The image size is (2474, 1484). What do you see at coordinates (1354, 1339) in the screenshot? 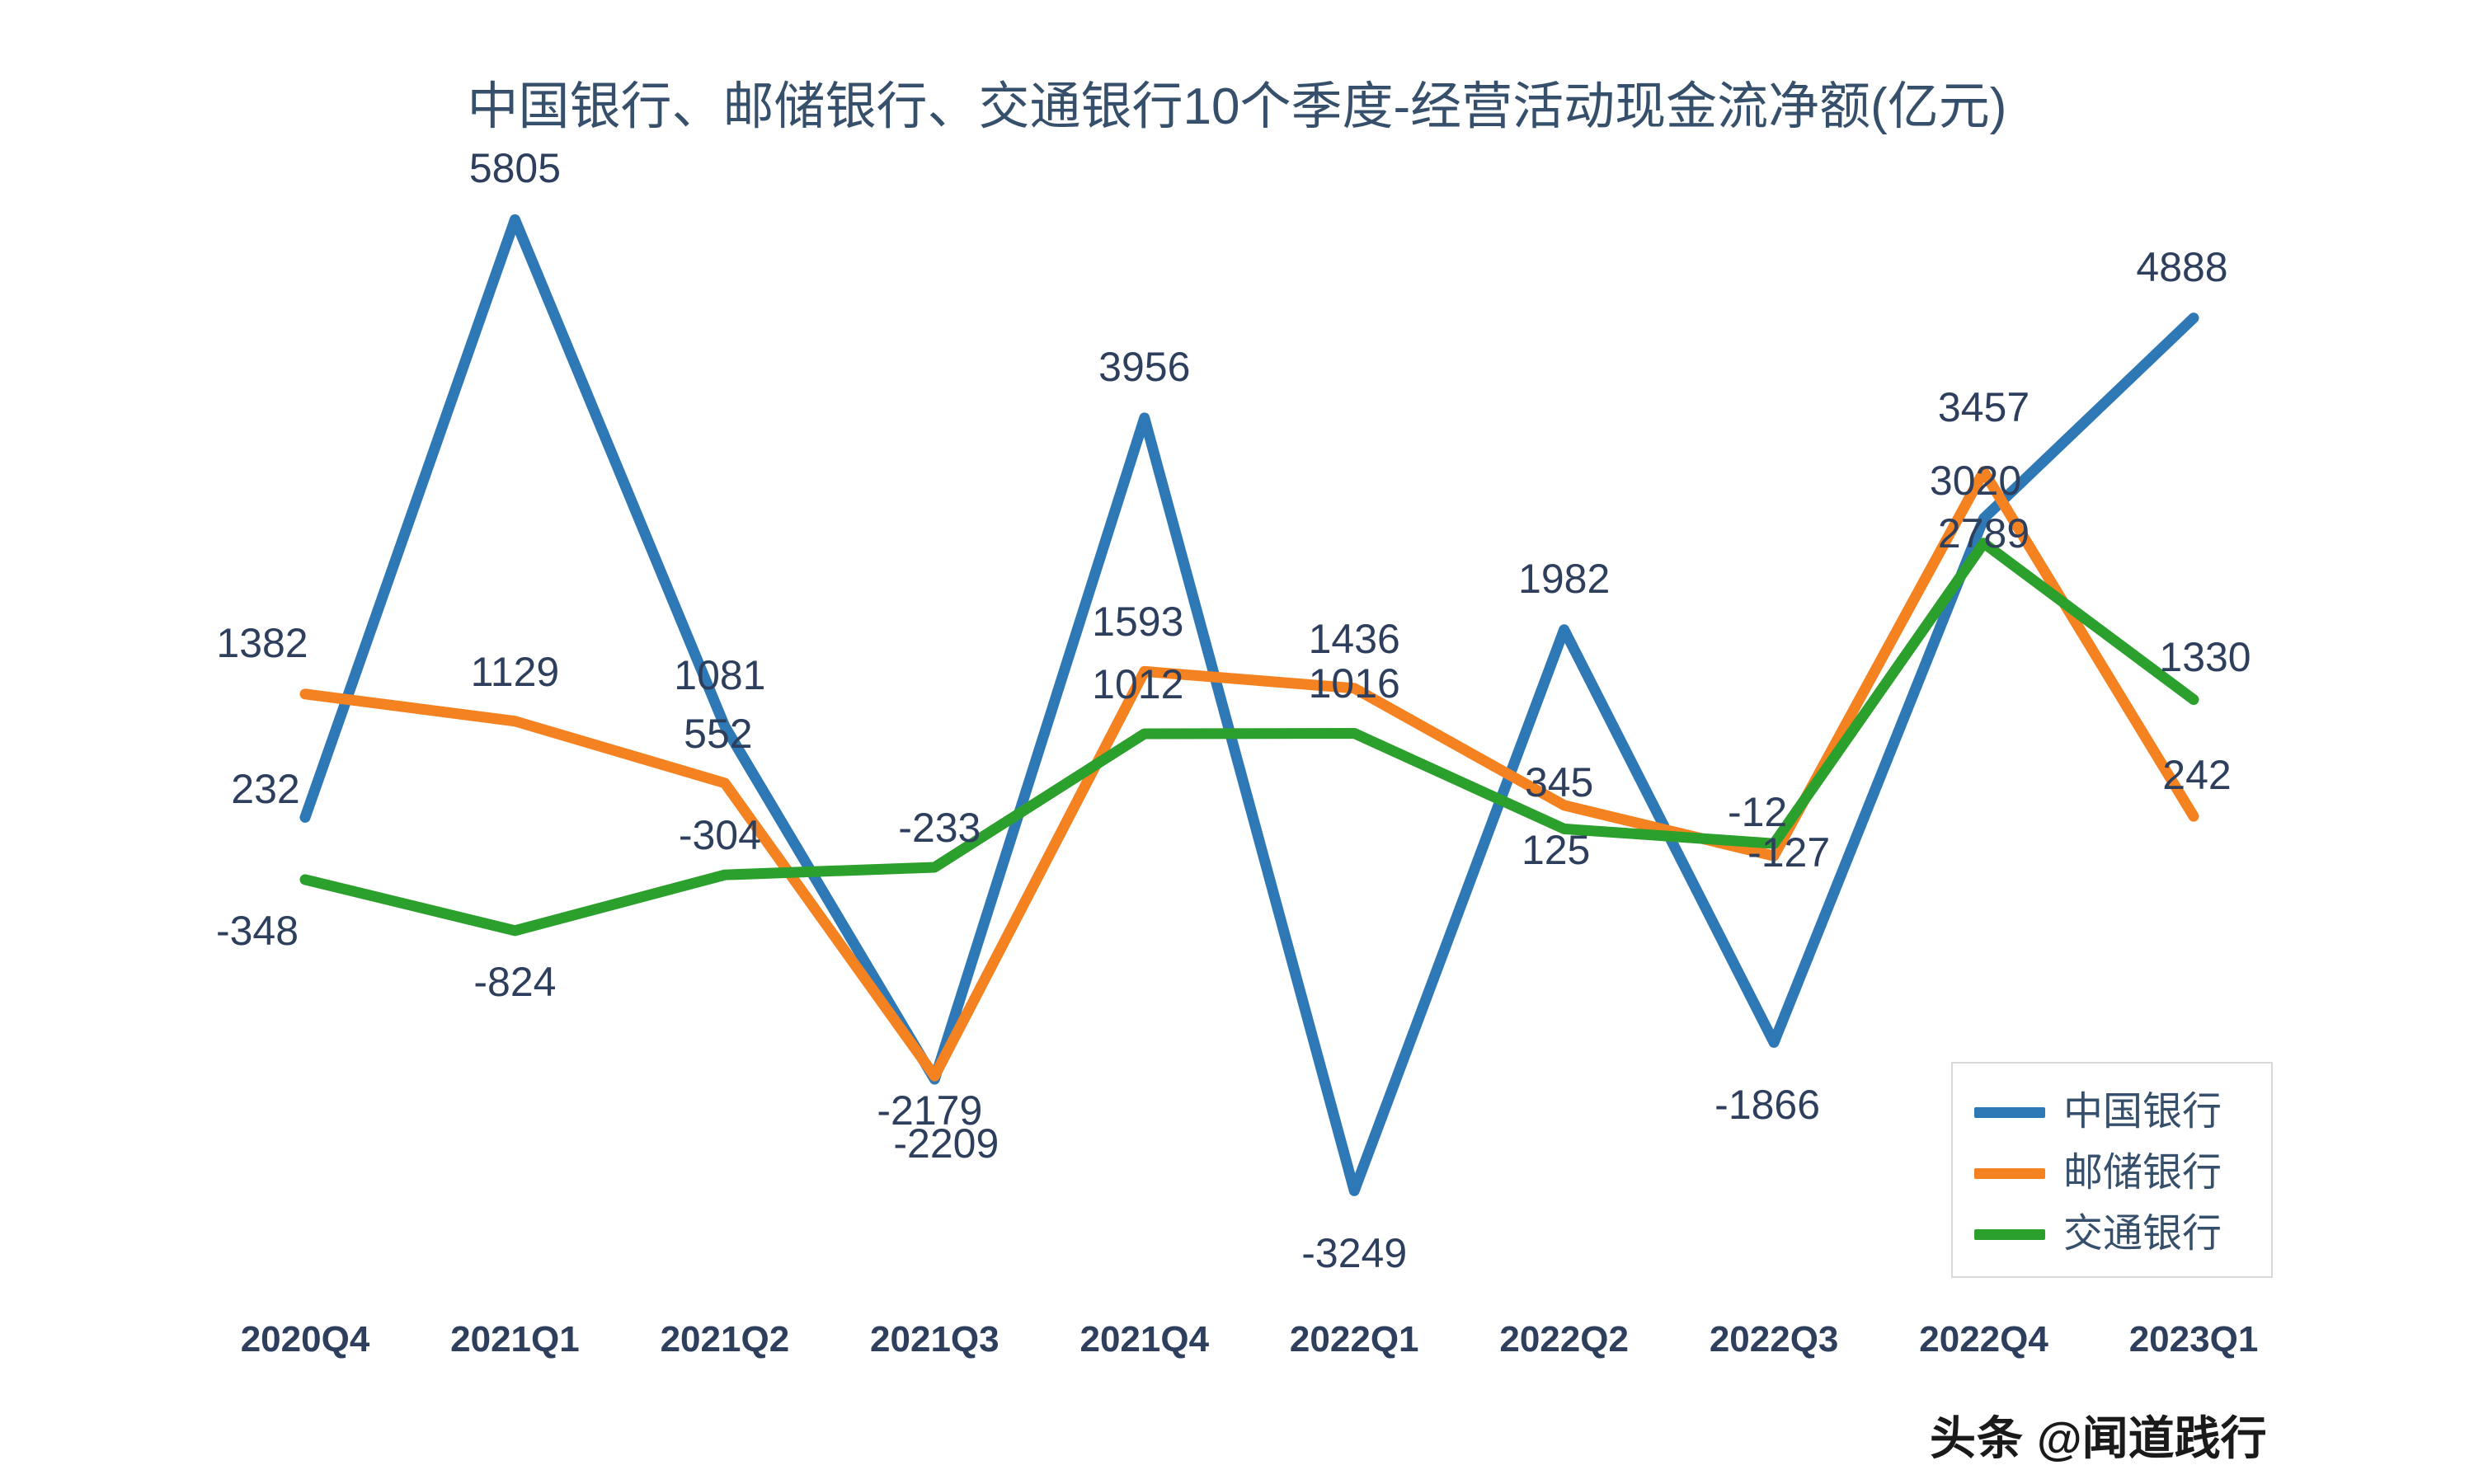
I see `x-tick-2022Q1: 2022Q1` at bounding box center [1354, 1339].